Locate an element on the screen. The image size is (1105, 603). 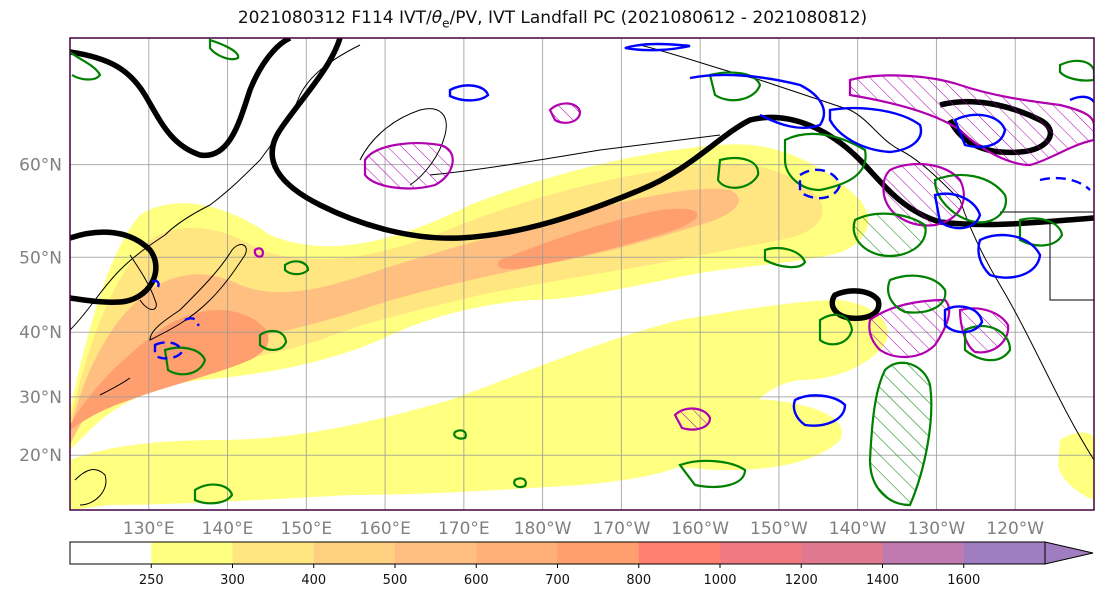
landfall-pc-coast is located at coordinates (984, 330).